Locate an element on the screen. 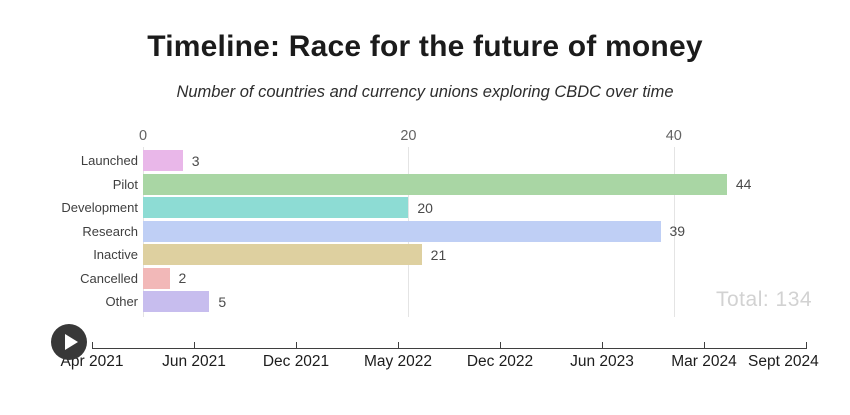  timeline-tick-label: Mar 2024 is located at coordinates (704, 361).